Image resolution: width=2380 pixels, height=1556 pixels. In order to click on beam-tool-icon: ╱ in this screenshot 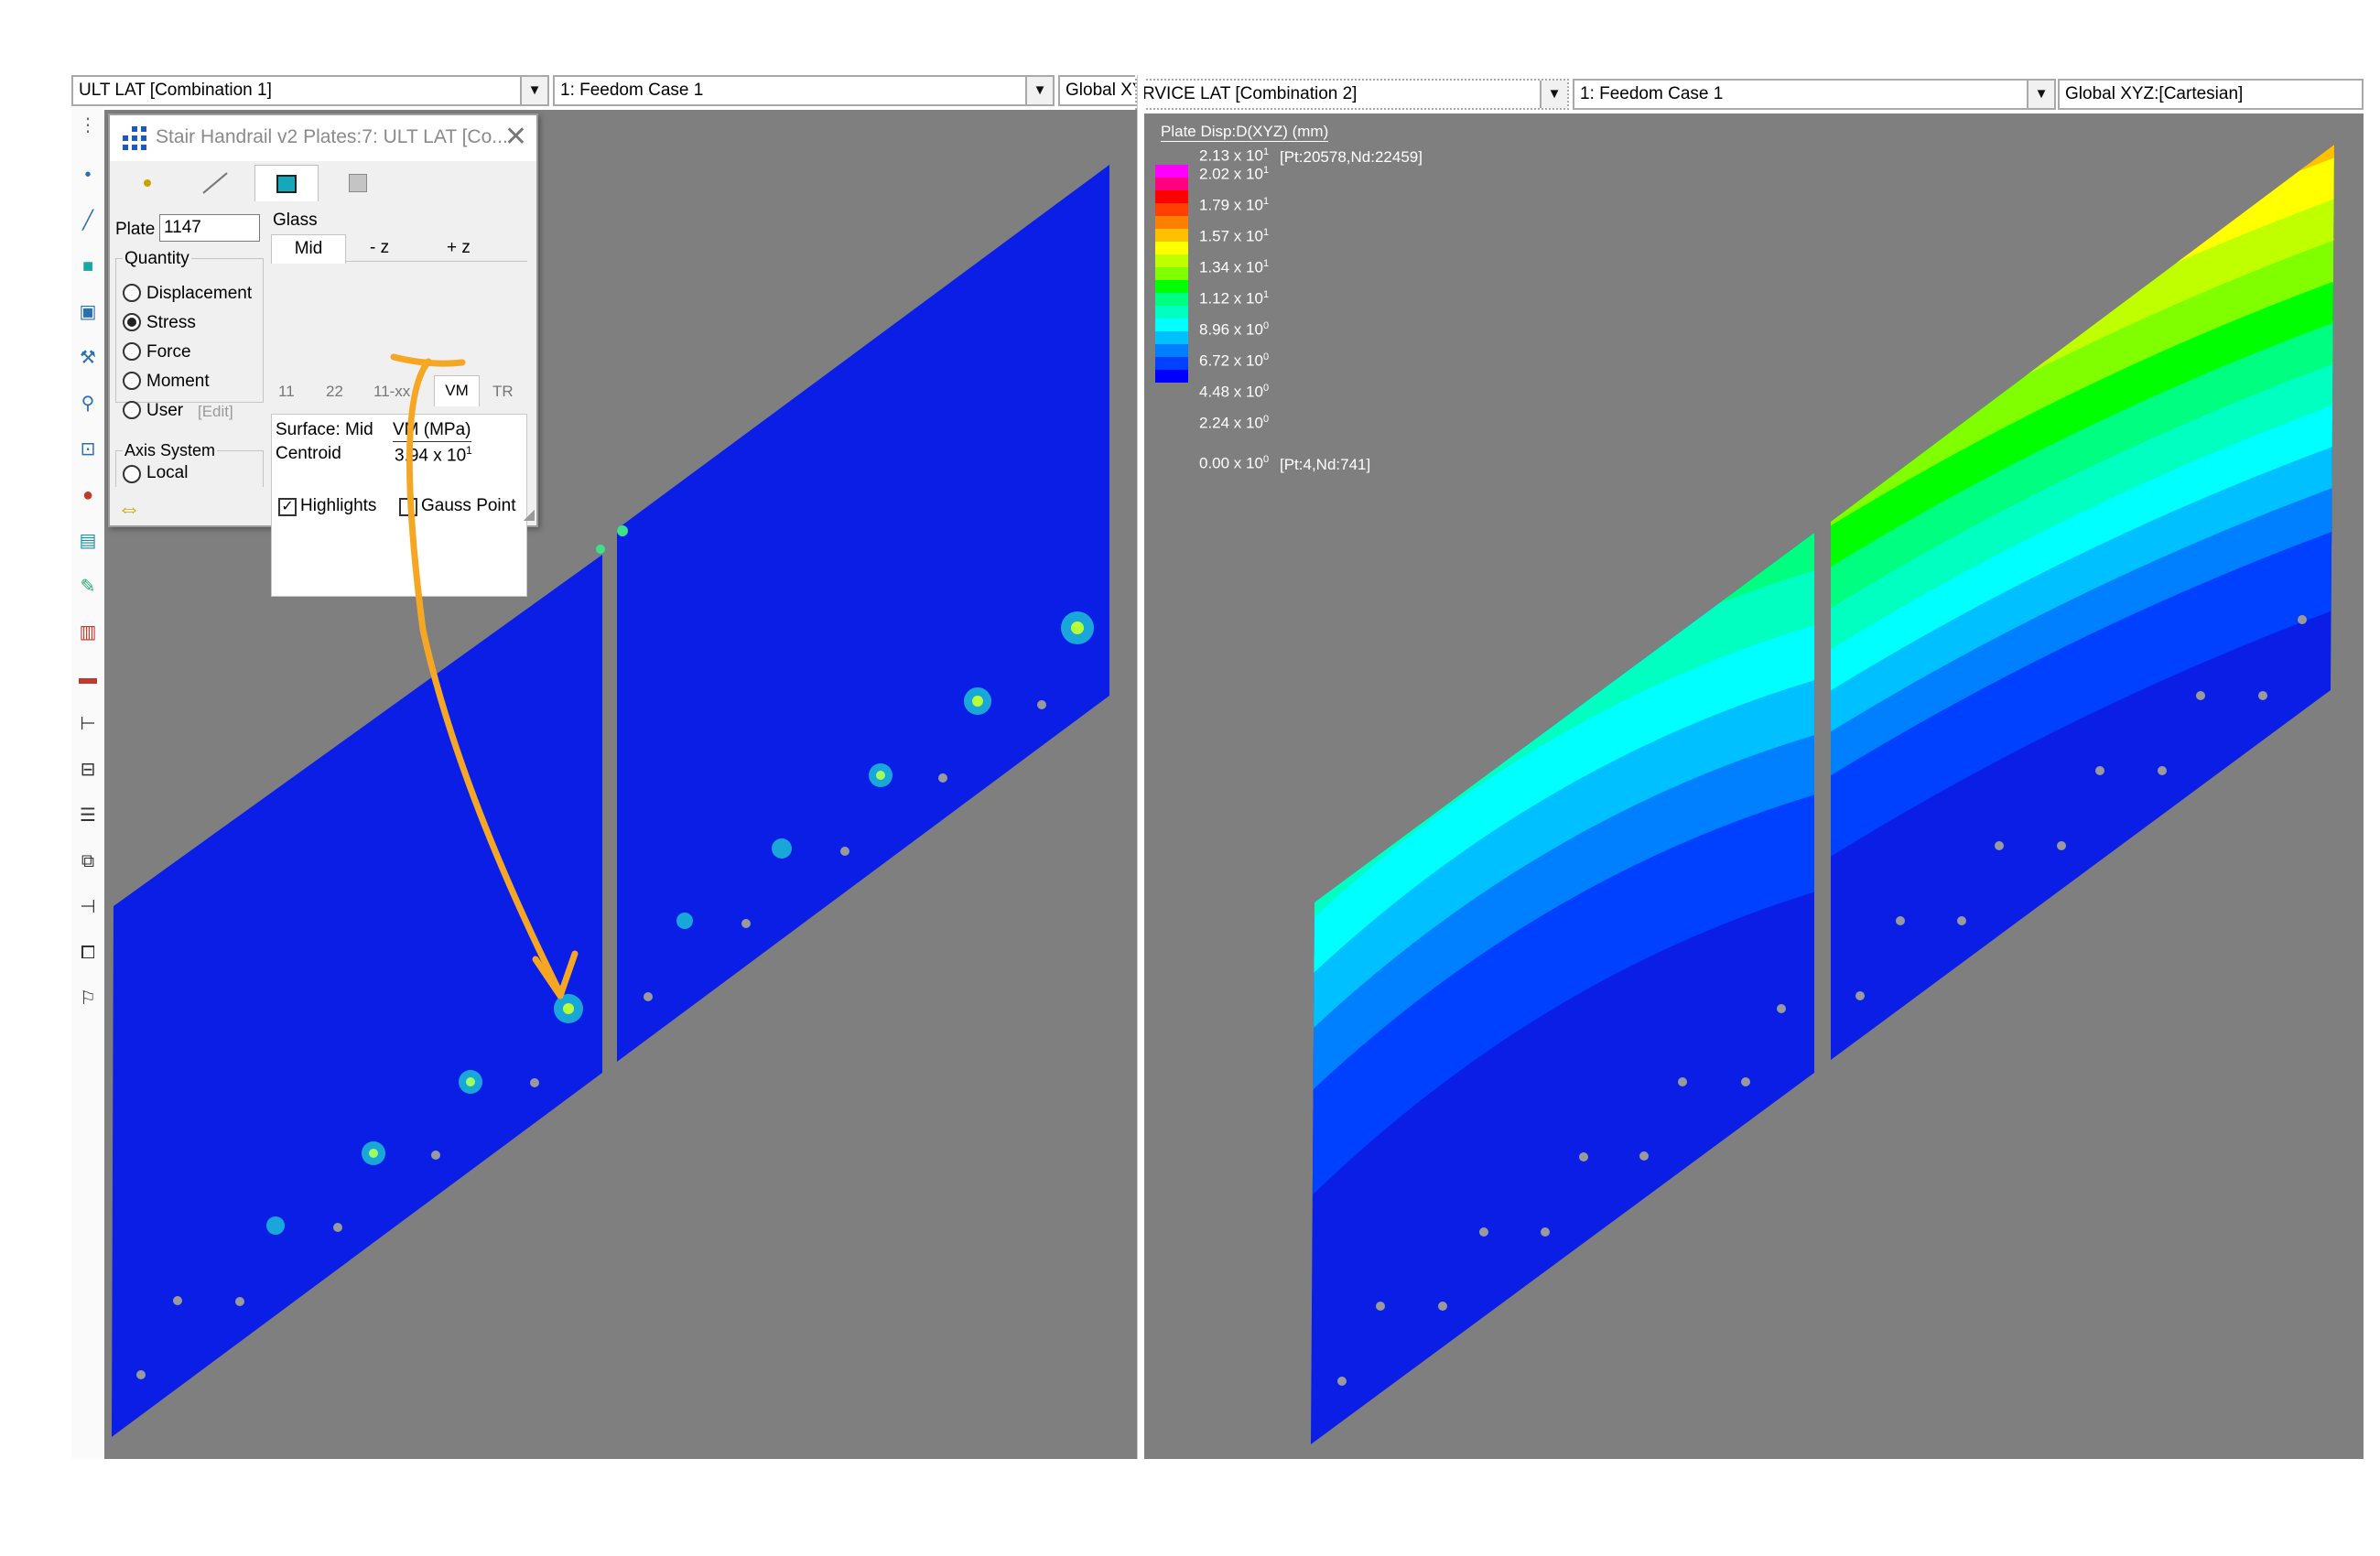, I will do `click(87, 221)`.